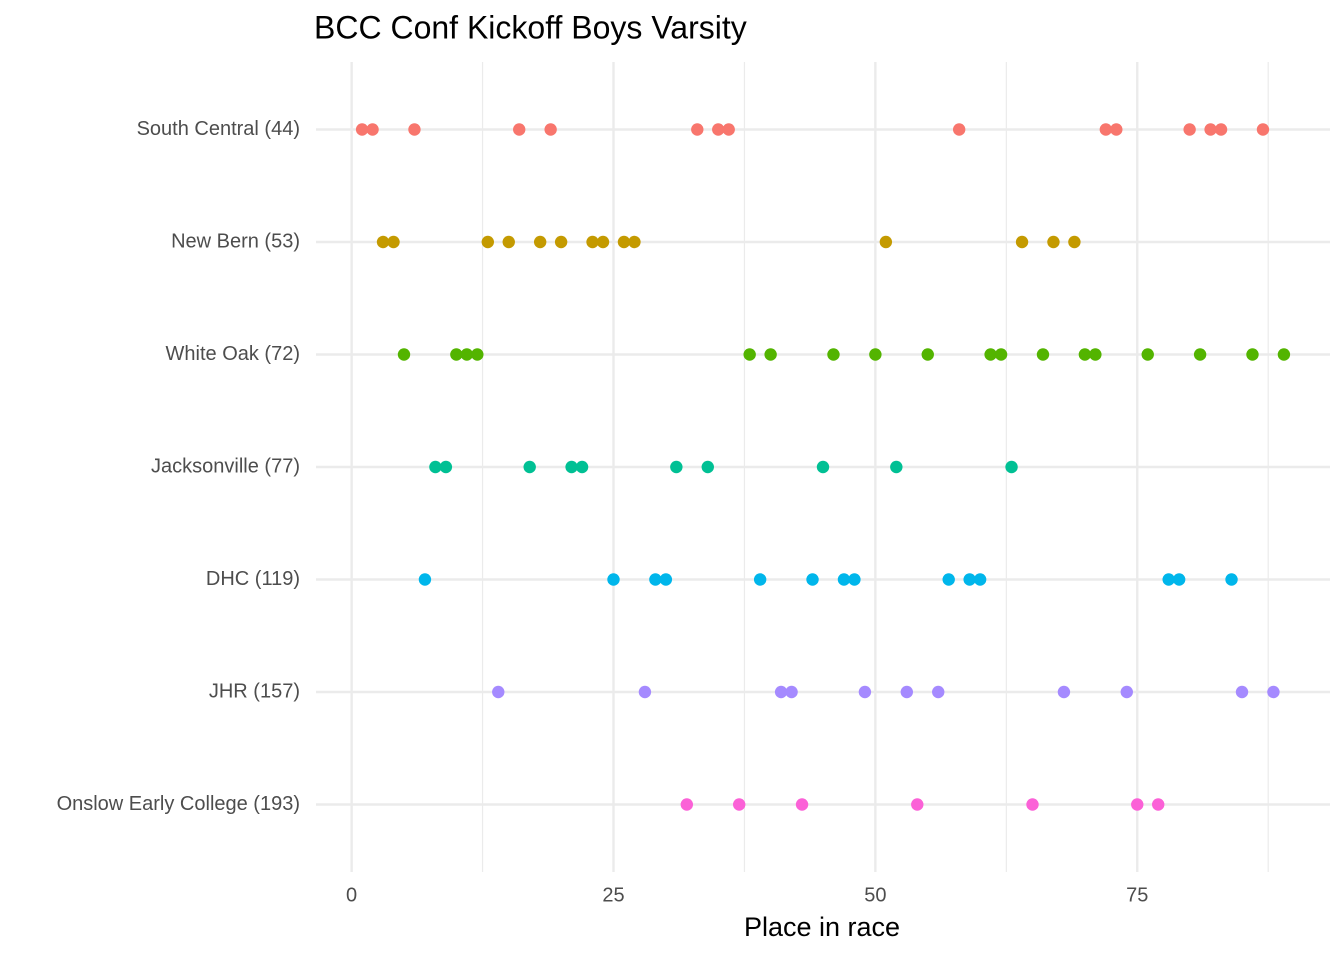 The image size is (1344, 960). Describe the element at coordinates (253, 579) in the screenshot. I see `y-tick-label: DHC (119)` at that location.